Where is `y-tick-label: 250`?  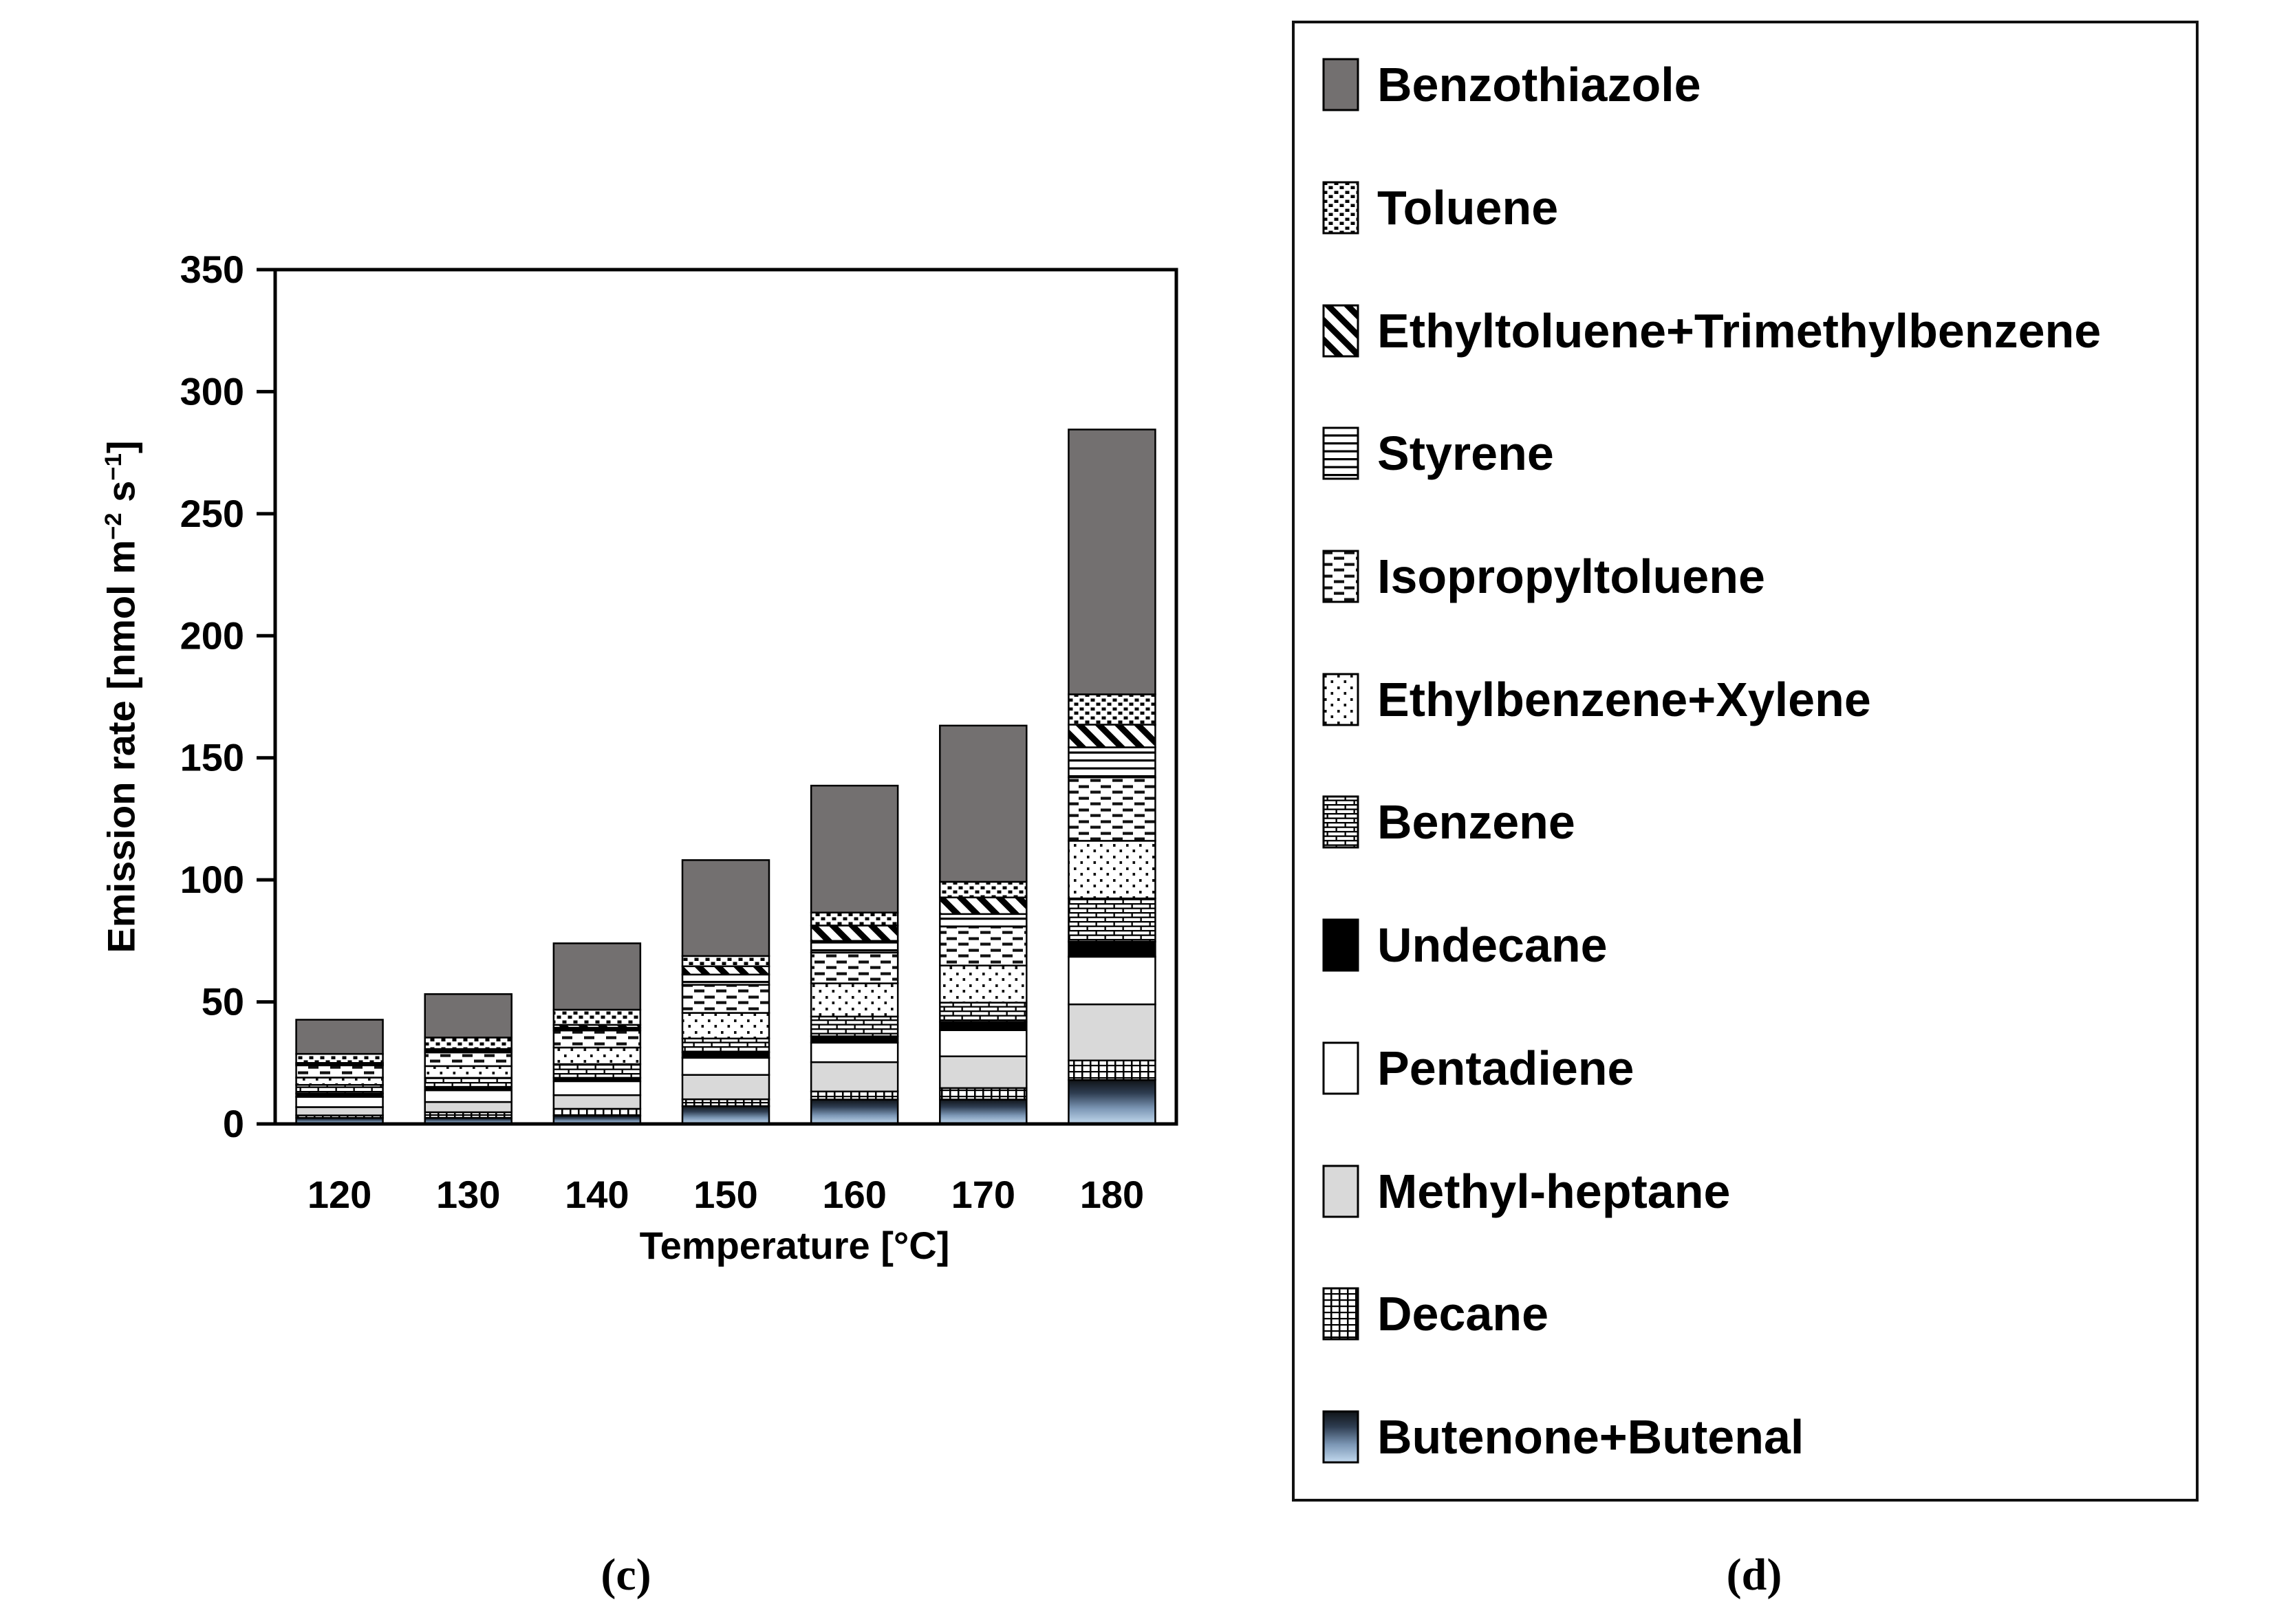 y-tick-label: 250 is located at coordinates (212, 513).